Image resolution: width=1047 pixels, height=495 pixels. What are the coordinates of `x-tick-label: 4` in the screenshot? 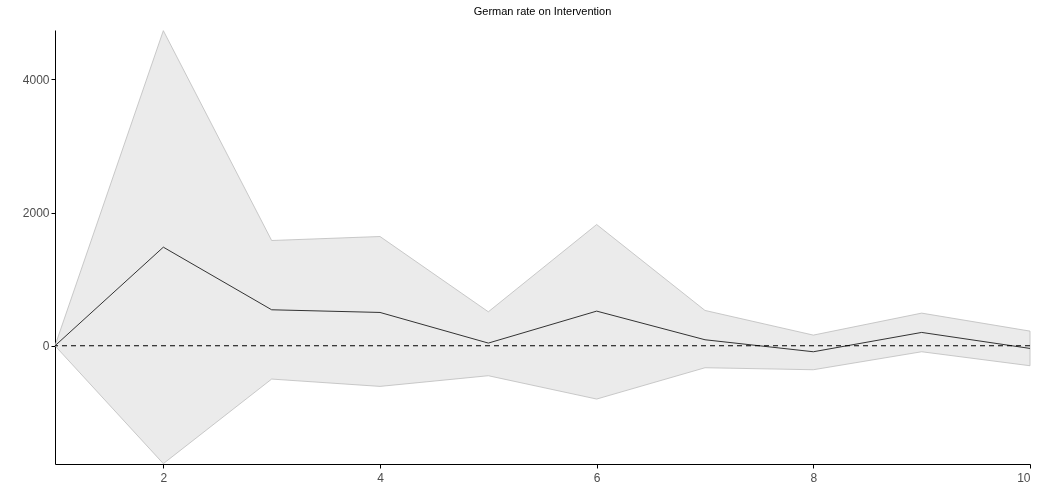 It's located at (381, 477).